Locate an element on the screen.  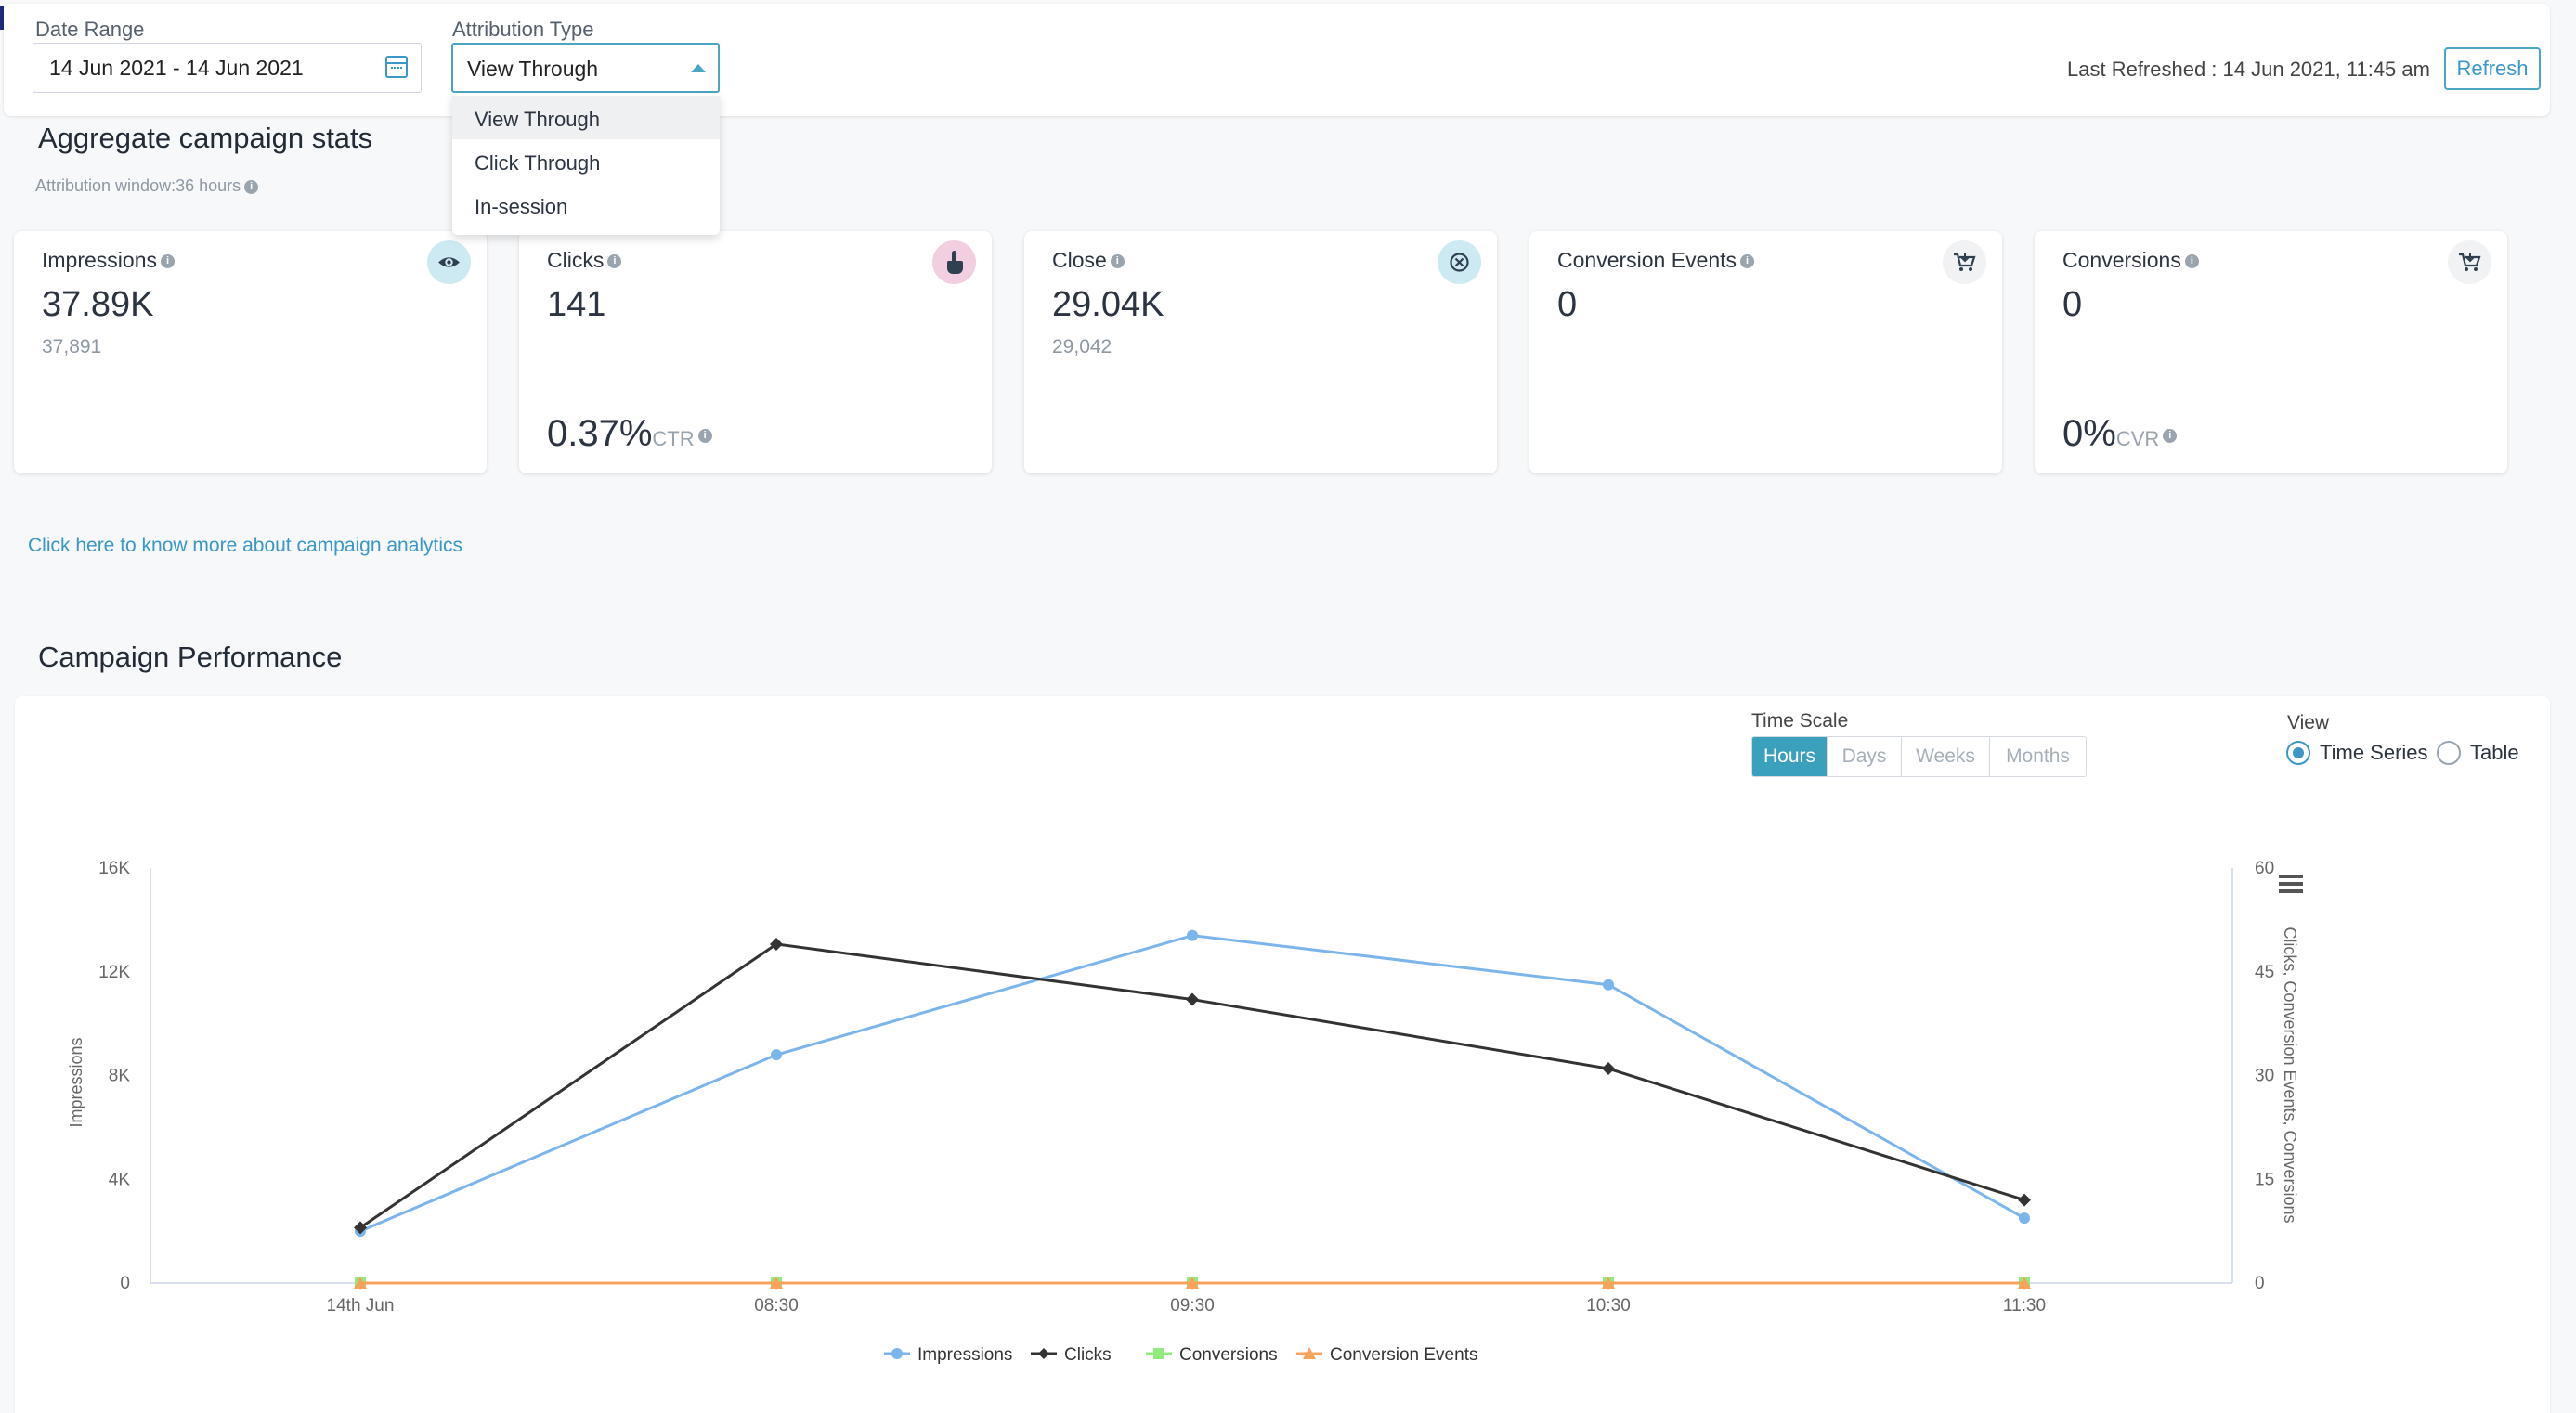
close-circle-icon is located at coordinates (1459, 262).